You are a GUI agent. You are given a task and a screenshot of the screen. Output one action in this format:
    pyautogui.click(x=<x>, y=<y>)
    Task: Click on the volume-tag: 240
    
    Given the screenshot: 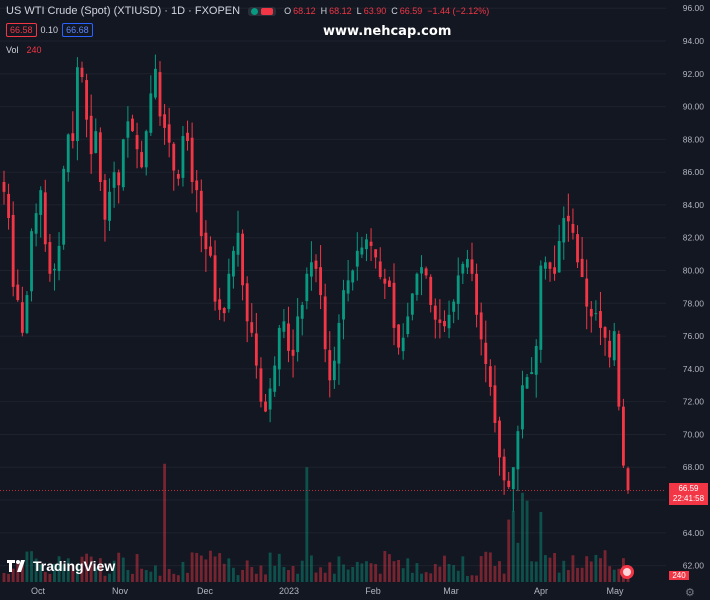 What is the action you would take?
    pyautogui.click(x=679, y=575)
    